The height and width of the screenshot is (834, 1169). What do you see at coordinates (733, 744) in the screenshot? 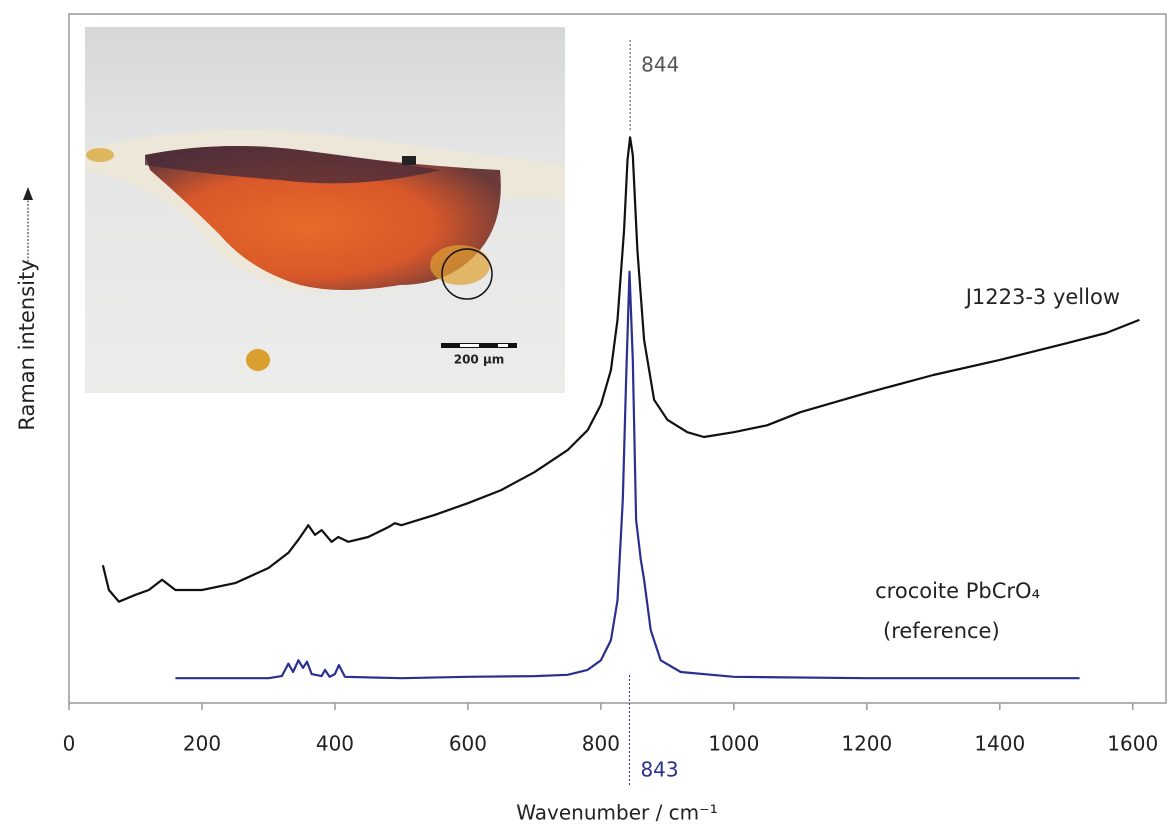
I see `x-tick-label: 1000` at bounding box center [733, 744].